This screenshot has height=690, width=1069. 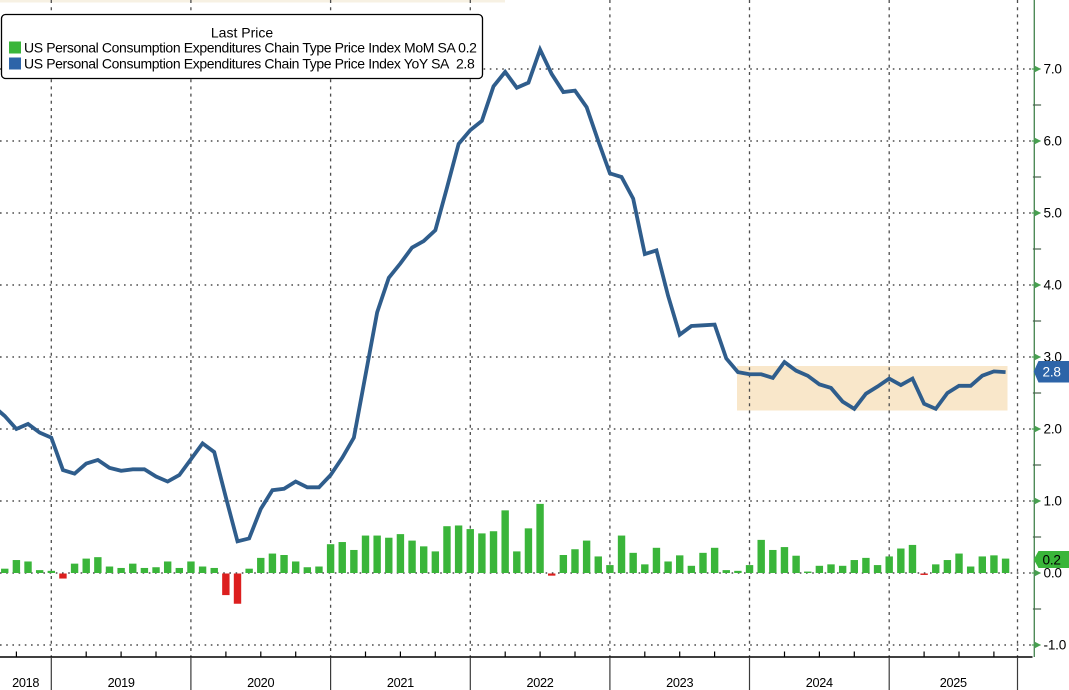 I want to click on svg-text: 2020, so click(x=260, y=683).